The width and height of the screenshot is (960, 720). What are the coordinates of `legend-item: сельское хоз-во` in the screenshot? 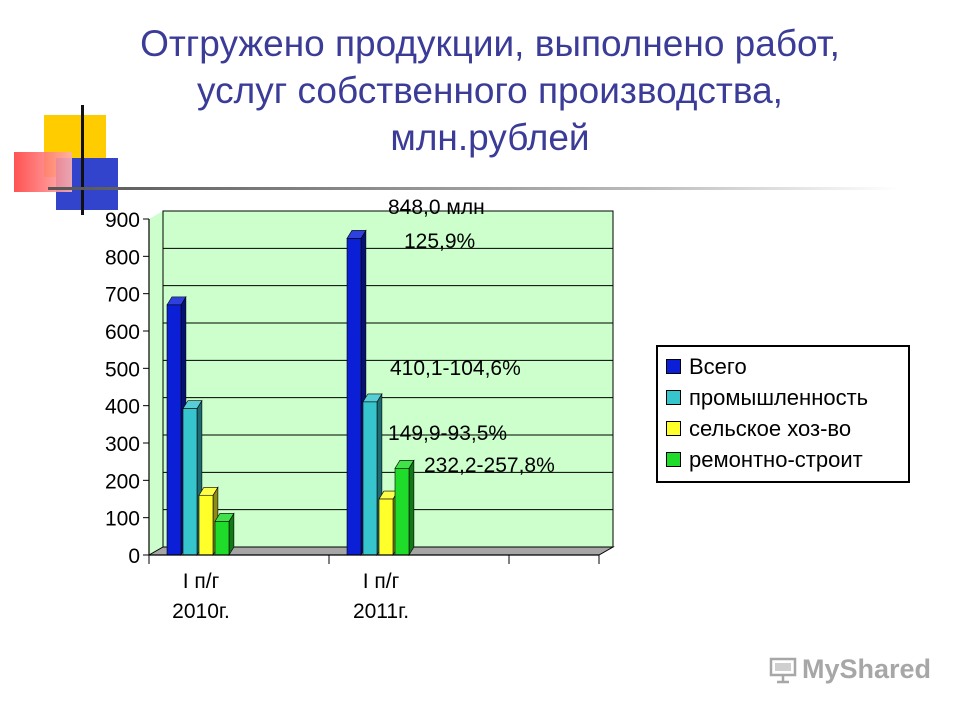 It's located at (787, 428).